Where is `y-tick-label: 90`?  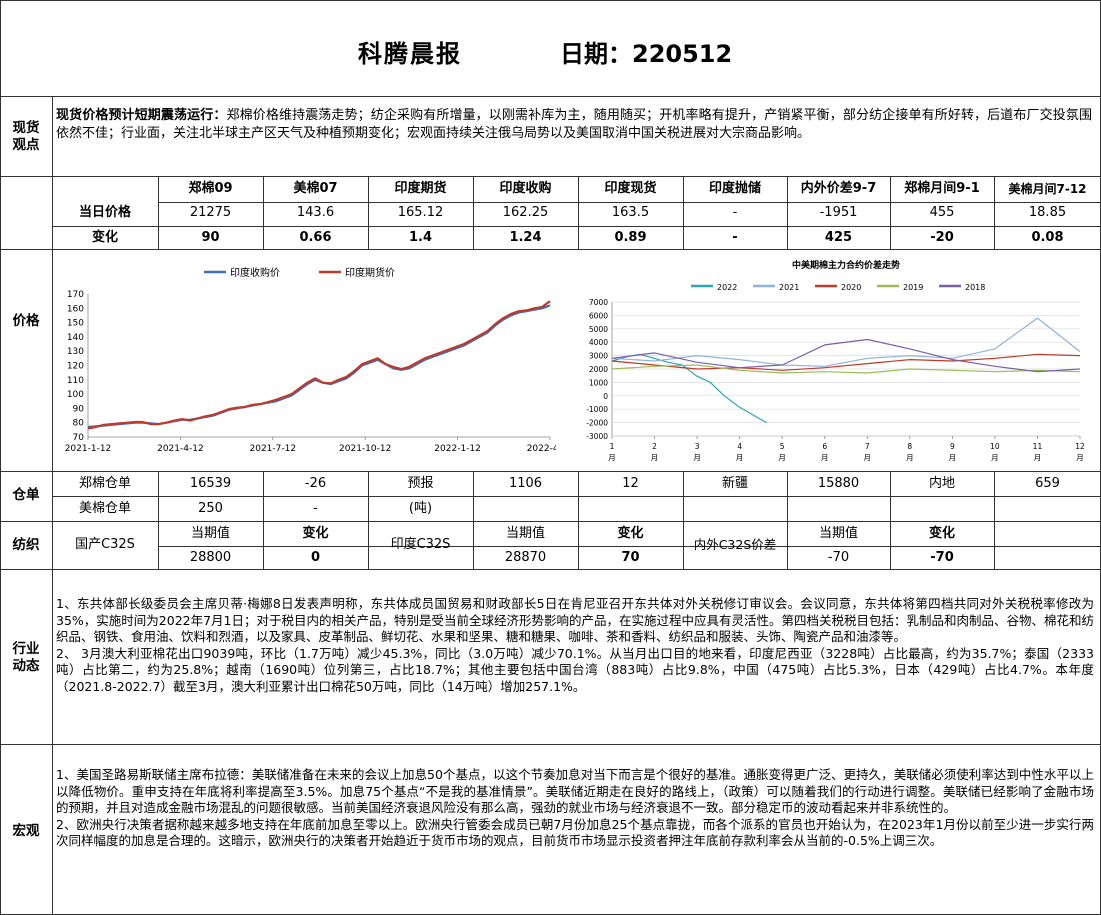 y-tick-label: 90 is located at coordinates (79, 409).